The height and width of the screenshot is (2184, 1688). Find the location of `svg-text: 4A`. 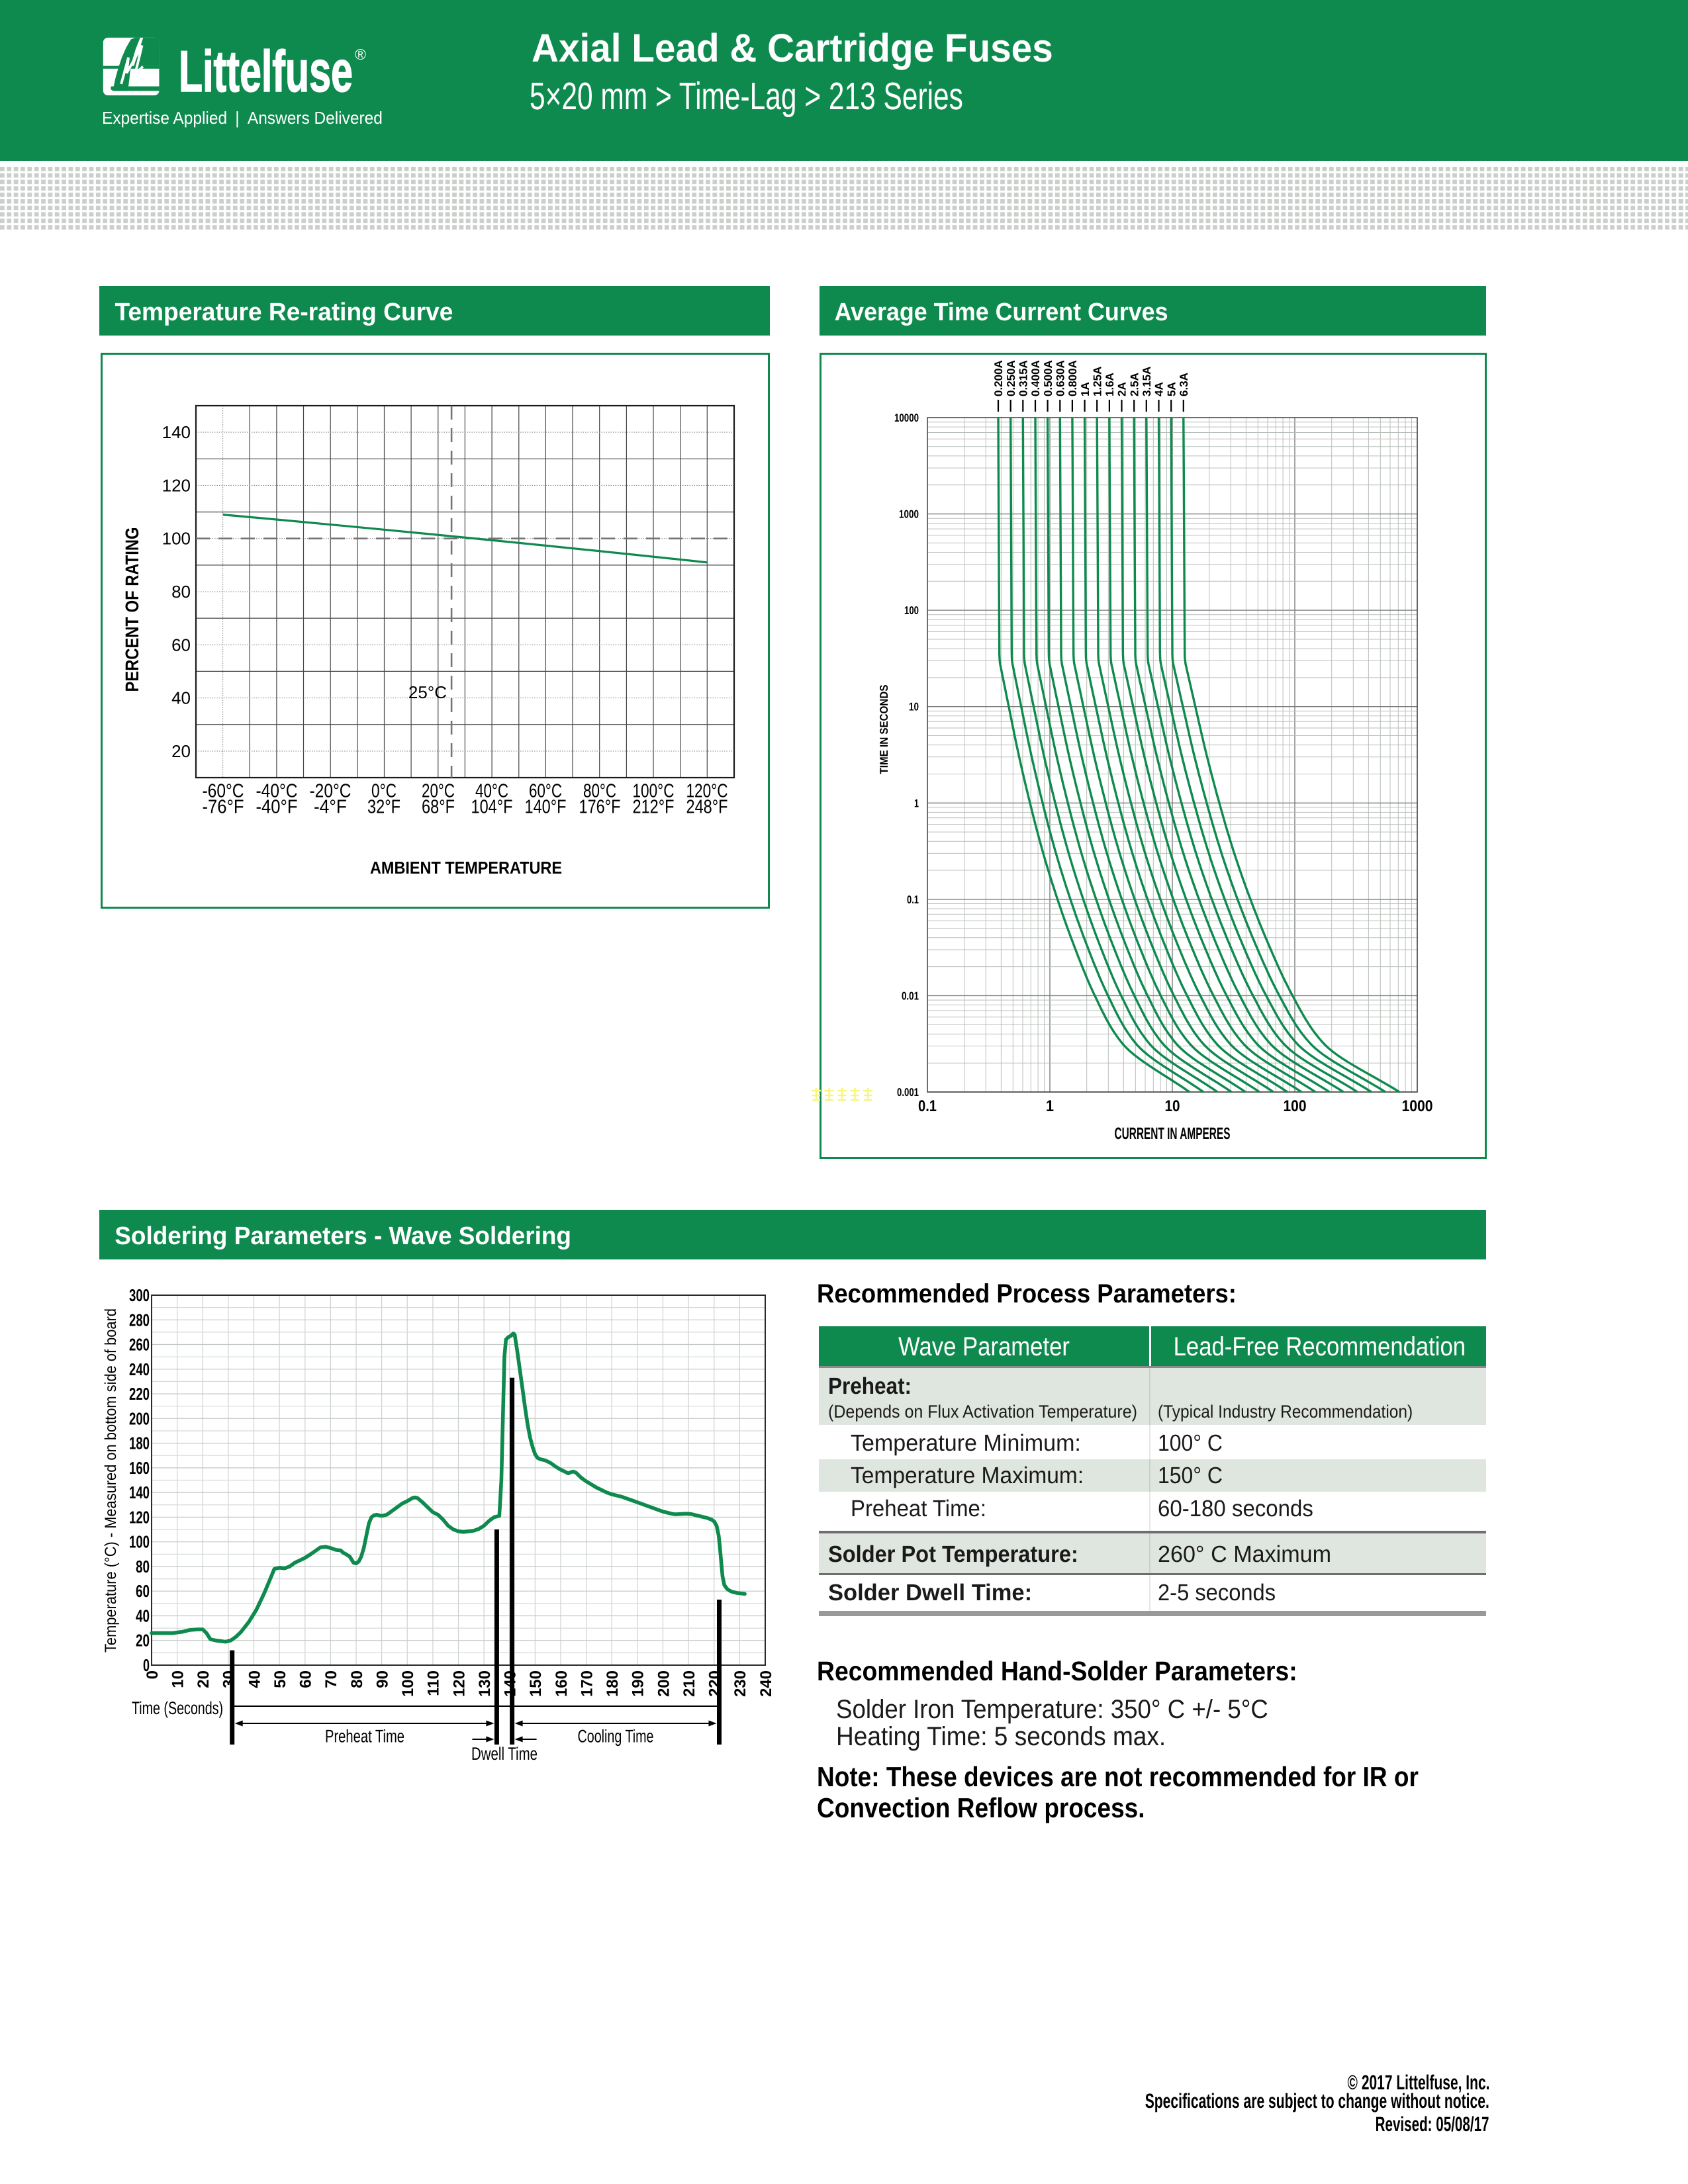

svg-text: 4A is located at coordinates (1159, 389).